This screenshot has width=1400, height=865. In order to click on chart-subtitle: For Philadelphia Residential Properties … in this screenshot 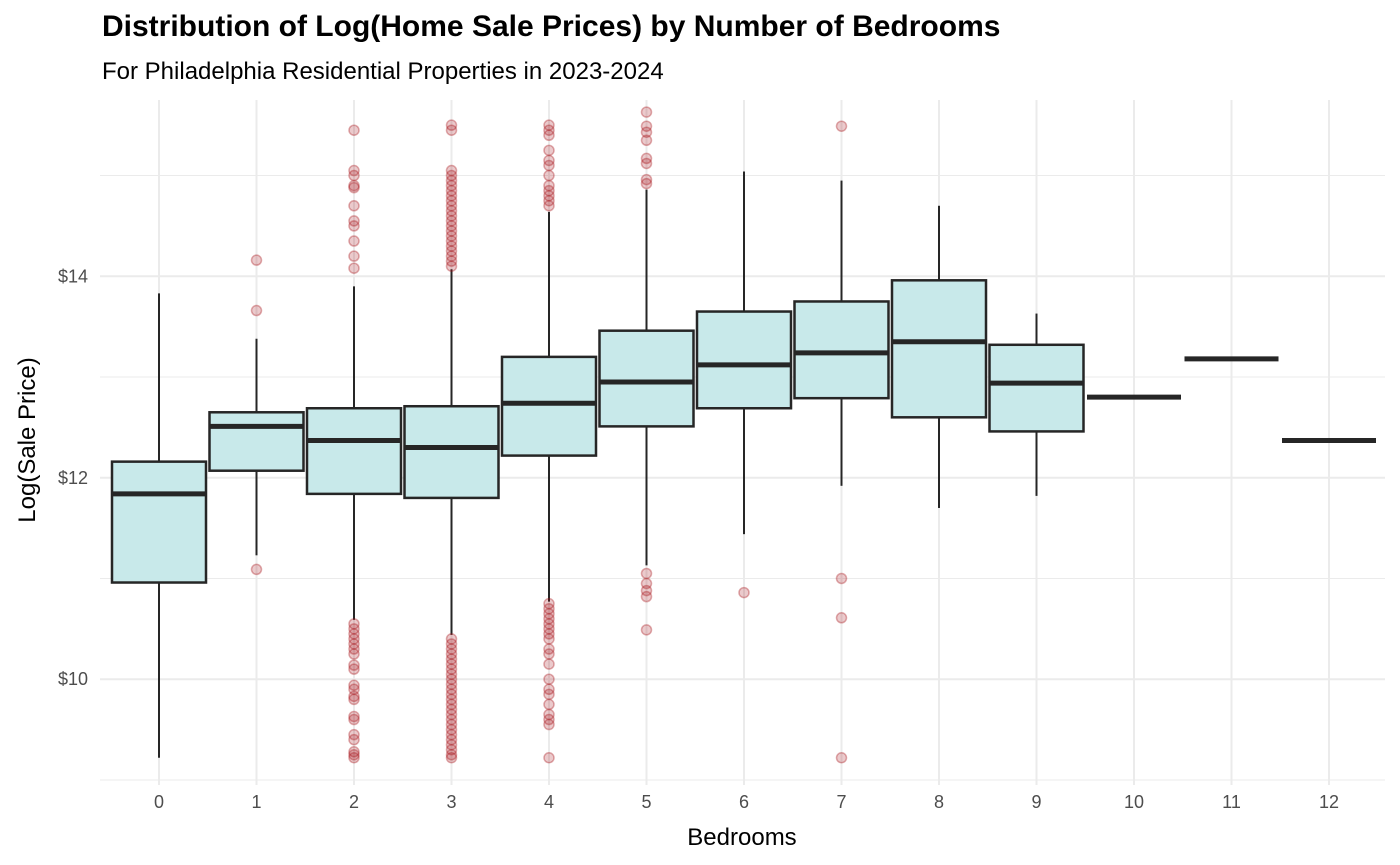, I will do `click(383, 71)`.